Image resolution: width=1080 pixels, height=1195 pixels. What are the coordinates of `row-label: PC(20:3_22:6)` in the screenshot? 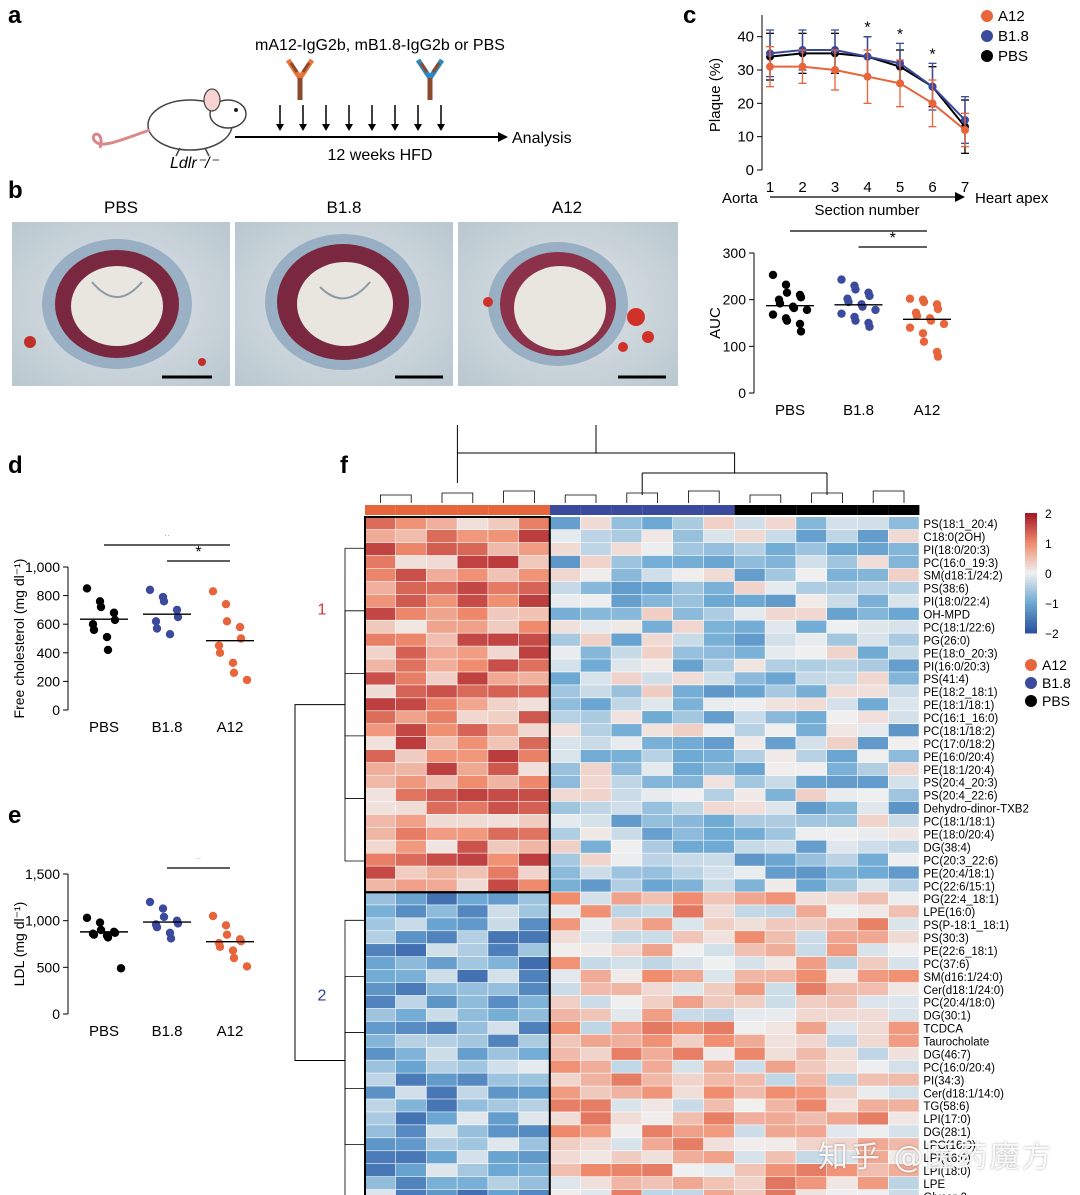 It's located at (960, 861).